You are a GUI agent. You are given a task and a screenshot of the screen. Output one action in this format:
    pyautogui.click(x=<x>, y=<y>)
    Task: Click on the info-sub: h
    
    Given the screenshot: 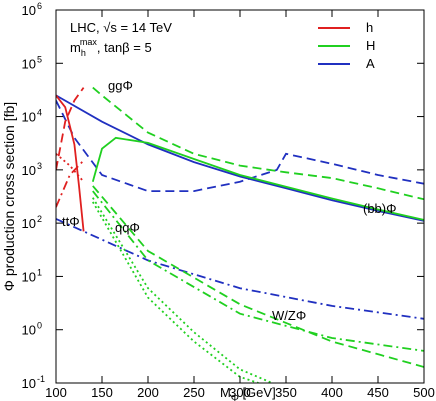 What is the action you would take?
    pyautogui.click(x=83, y=53)
    